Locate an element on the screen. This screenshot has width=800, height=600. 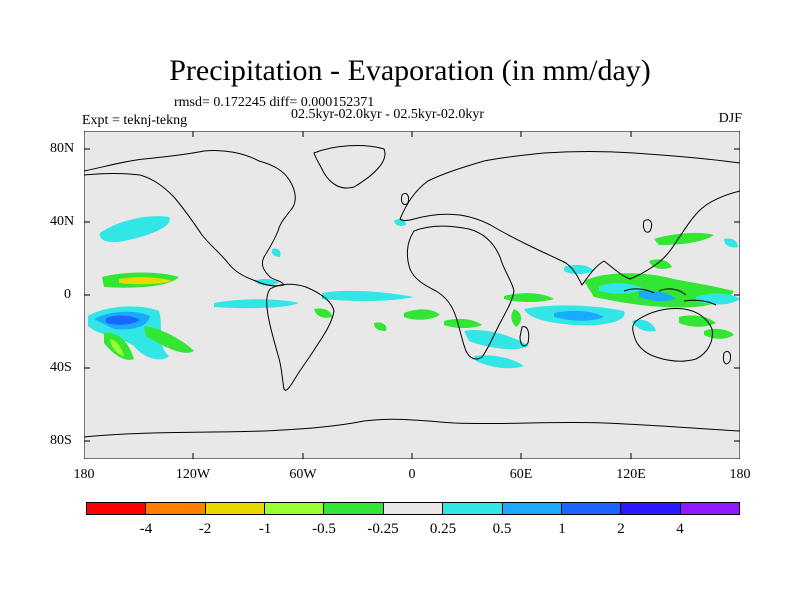
coast-madagascar is located at coordinates (524, 336).